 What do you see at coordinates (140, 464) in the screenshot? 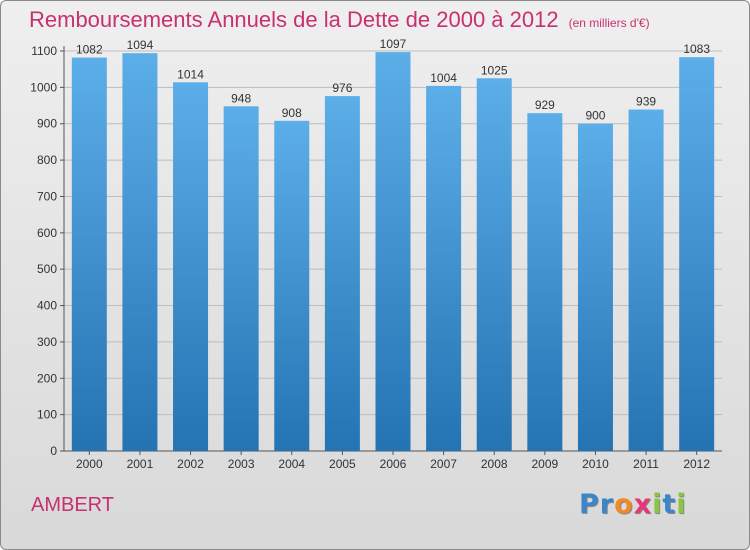
I see `x-tick-label: 2001` at bounding box center [140, 464].